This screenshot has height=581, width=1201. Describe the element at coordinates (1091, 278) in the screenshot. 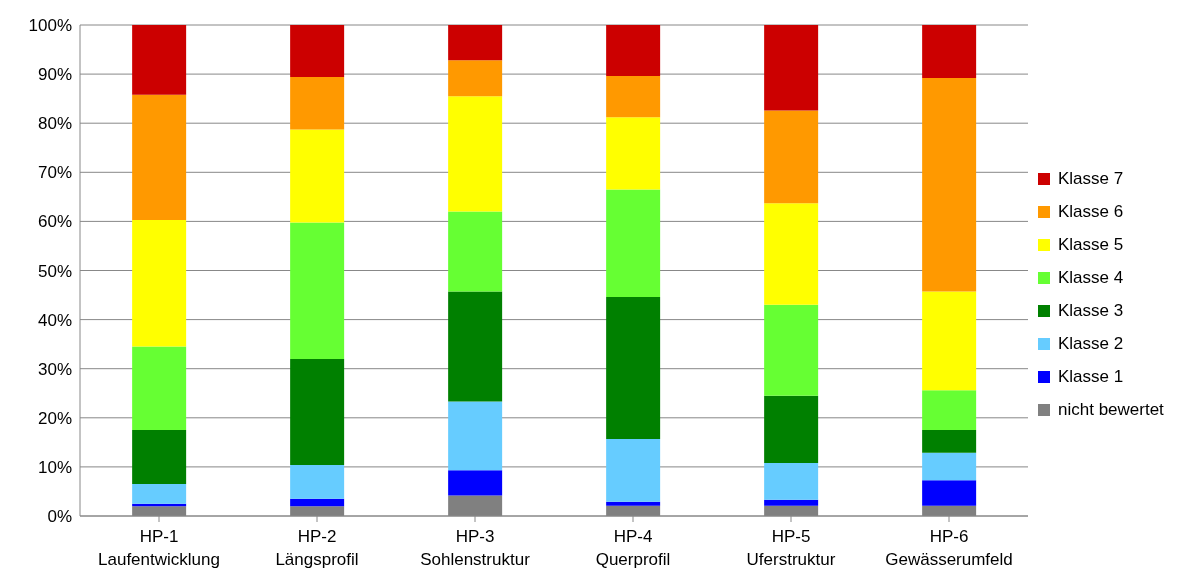

I see `legend-label: Klasse 4` at that location.